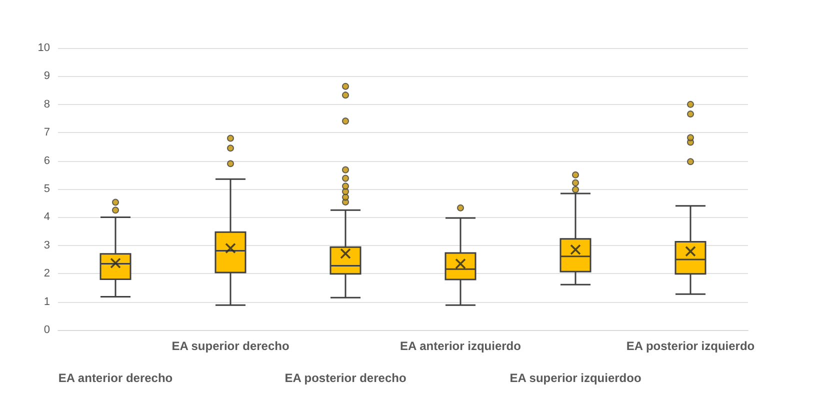 The height and width of the screenshot is (403, 821). What do you see at coordinates (460, 346) in the screenshot?
I see `x-tick-label: EA anterior izquierdo` at bounding box center [460, 346].